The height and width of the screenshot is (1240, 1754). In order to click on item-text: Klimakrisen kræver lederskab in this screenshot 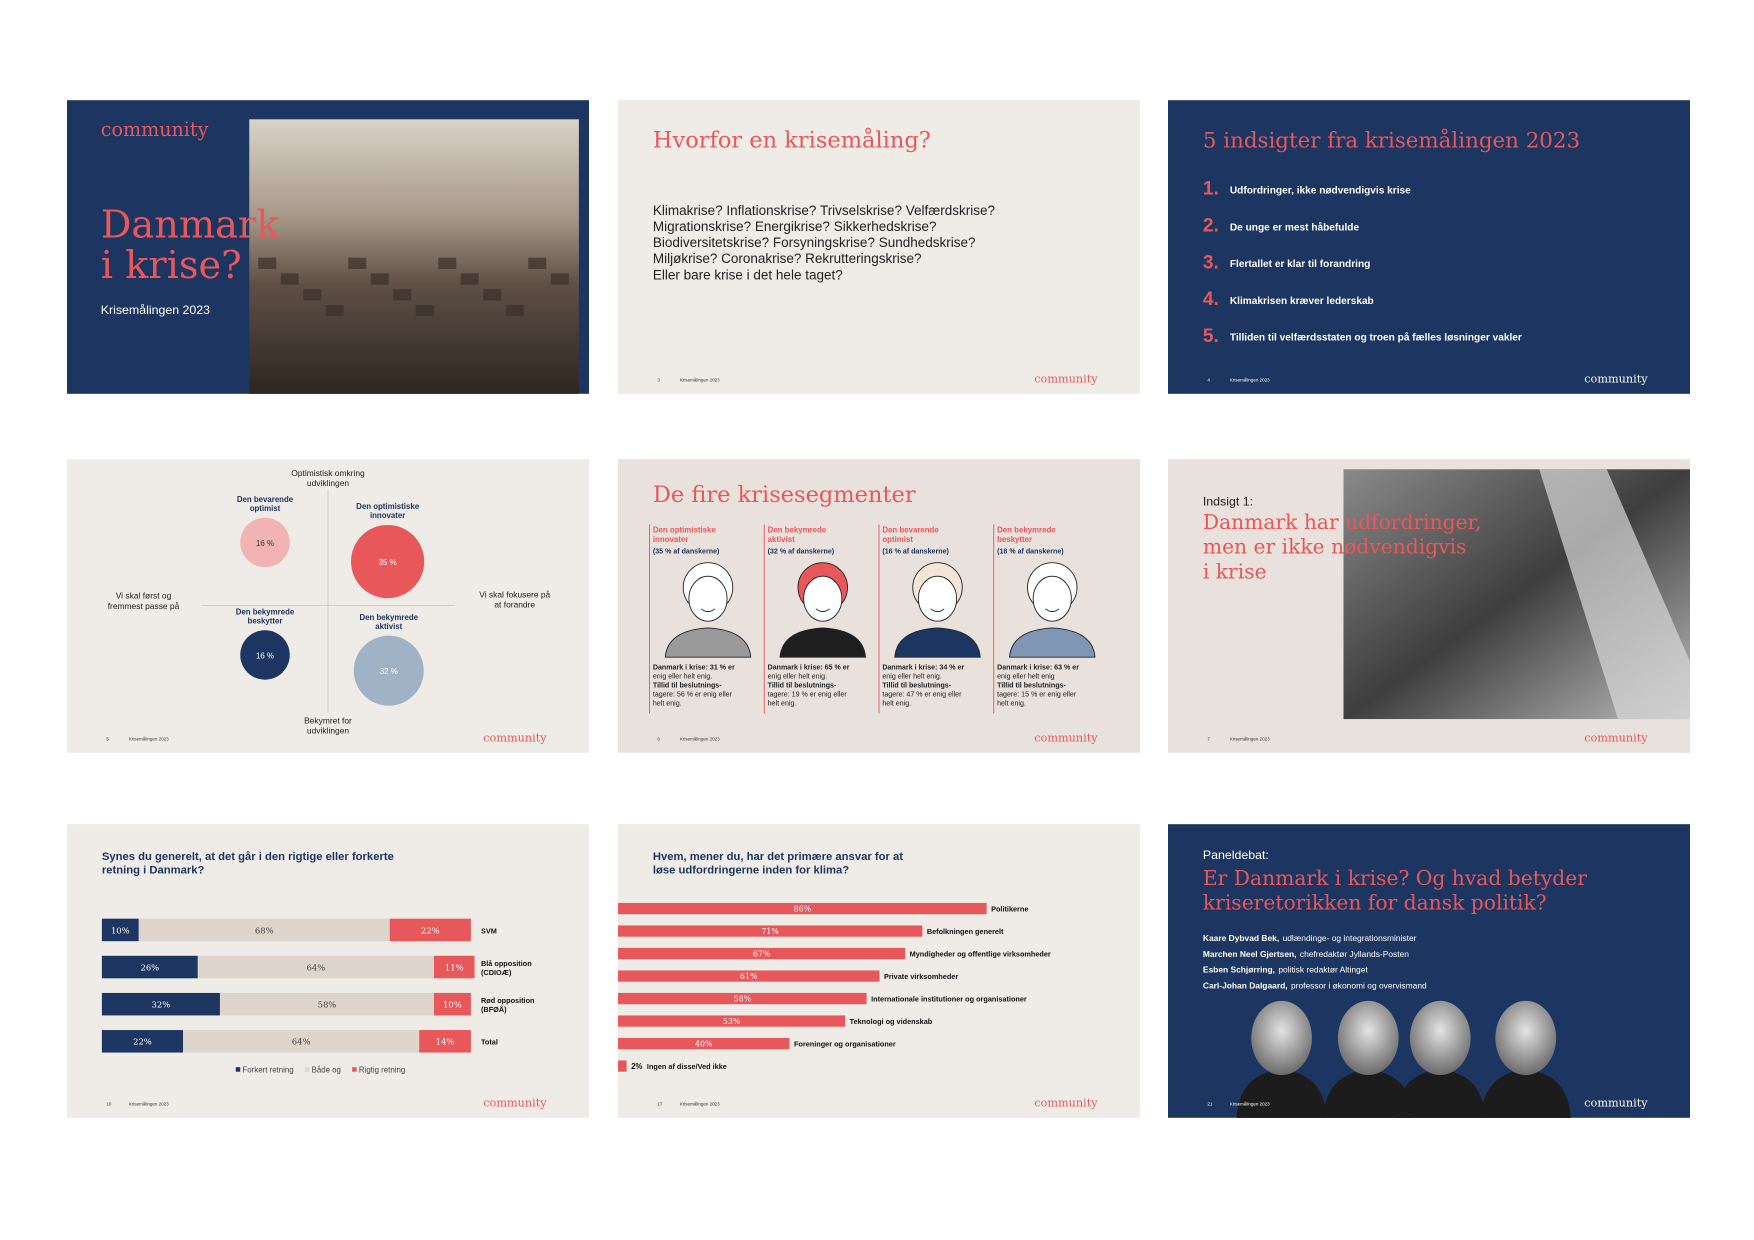, I will do `click(1302, 301)`.